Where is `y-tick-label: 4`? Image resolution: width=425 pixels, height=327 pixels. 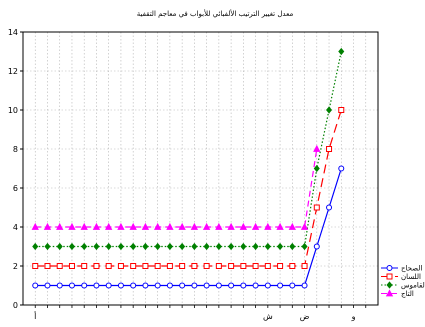
y-tick-label: 4 is located at coordinates (15, 227).